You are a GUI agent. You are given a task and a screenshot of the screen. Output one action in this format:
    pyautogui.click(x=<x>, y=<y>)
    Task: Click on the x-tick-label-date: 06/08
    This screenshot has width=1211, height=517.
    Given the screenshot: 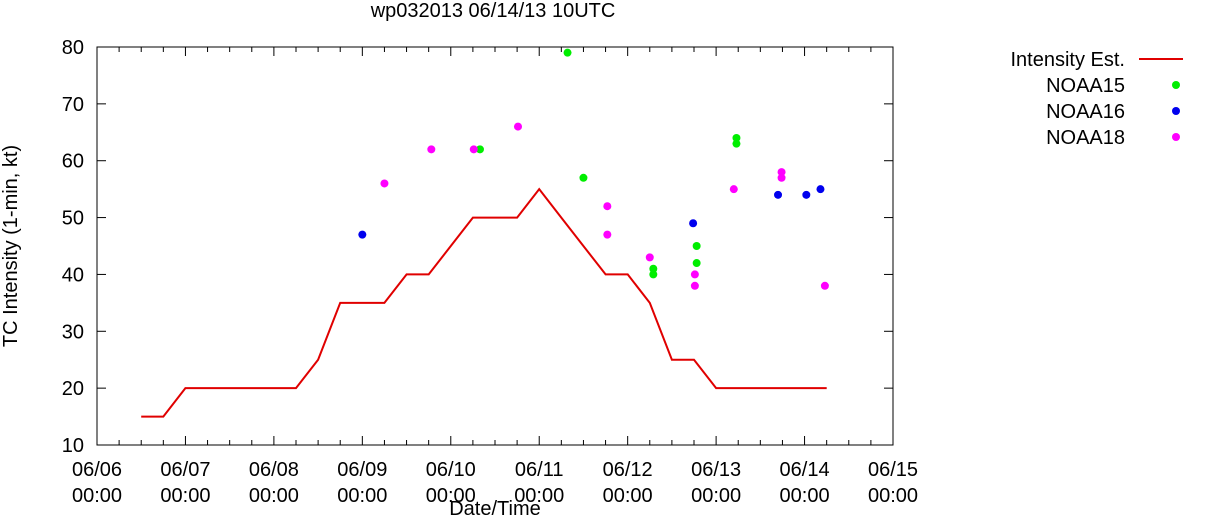 What is the action you would take?
    pyautogui.click(x=274, y=470)
    